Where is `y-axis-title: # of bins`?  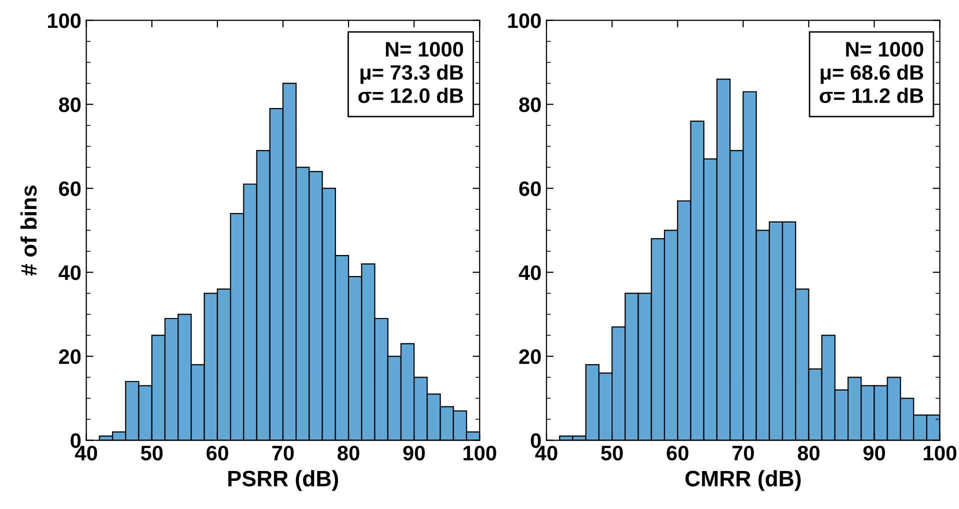
y-axis-title: # of bins is located at coordinates (28, 231).